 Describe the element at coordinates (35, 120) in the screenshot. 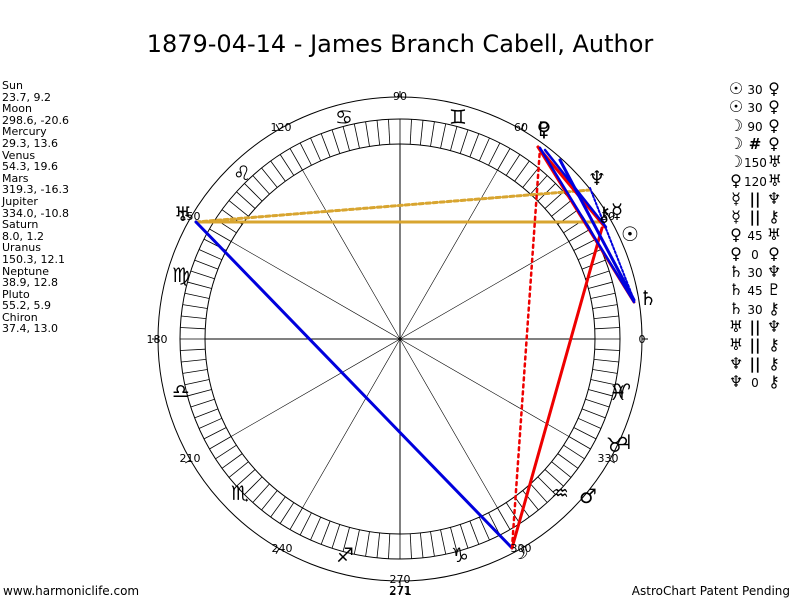

I see `planet-coords: 298.6, -20.6` at that location.